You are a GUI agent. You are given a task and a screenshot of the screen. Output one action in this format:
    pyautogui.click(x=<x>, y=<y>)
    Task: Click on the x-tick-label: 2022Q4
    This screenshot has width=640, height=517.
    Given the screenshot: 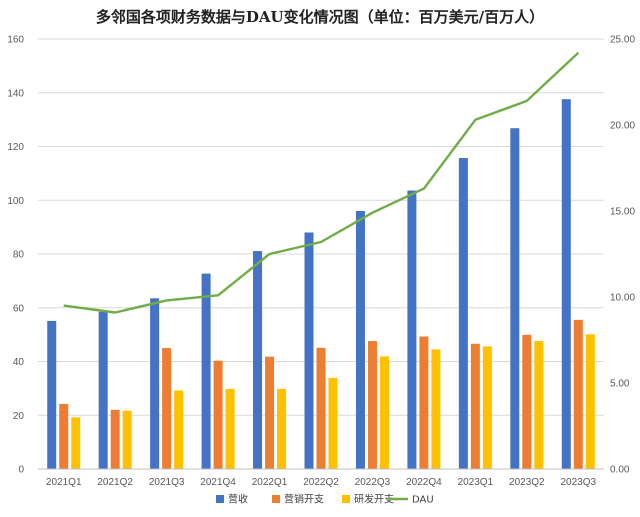 What is the action you would take?
    pyautogui.click(x=424, y=482)
    